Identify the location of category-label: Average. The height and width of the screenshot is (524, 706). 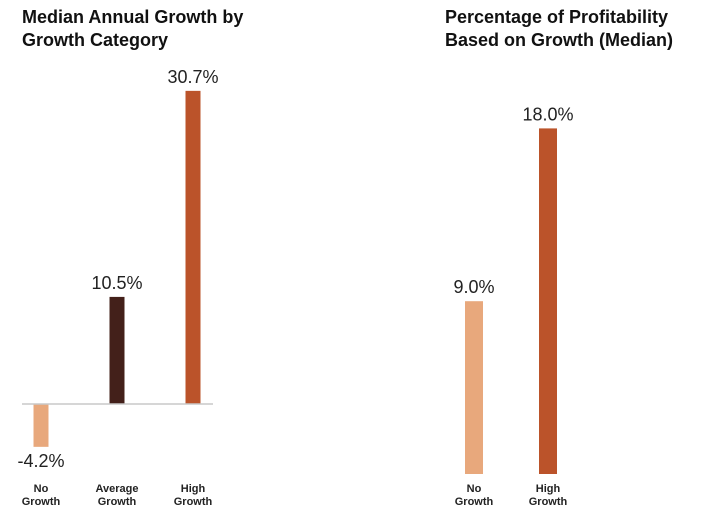
(116, 489).